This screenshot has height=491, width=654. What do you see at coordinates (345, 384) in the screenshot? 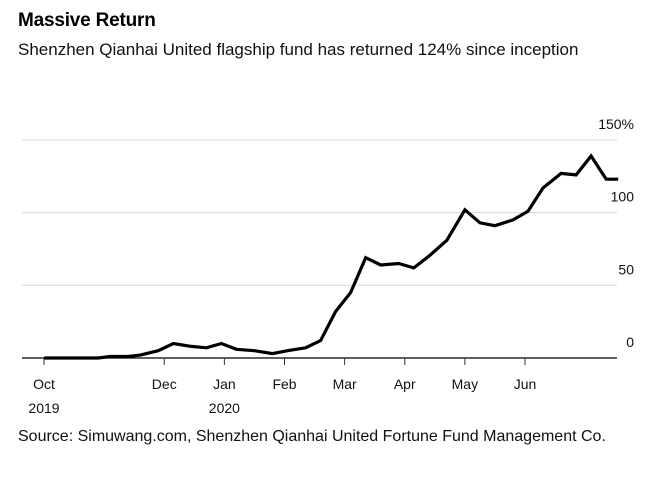
I see `x-tick-label-mar: Mar` at bounding box center [345, 384].